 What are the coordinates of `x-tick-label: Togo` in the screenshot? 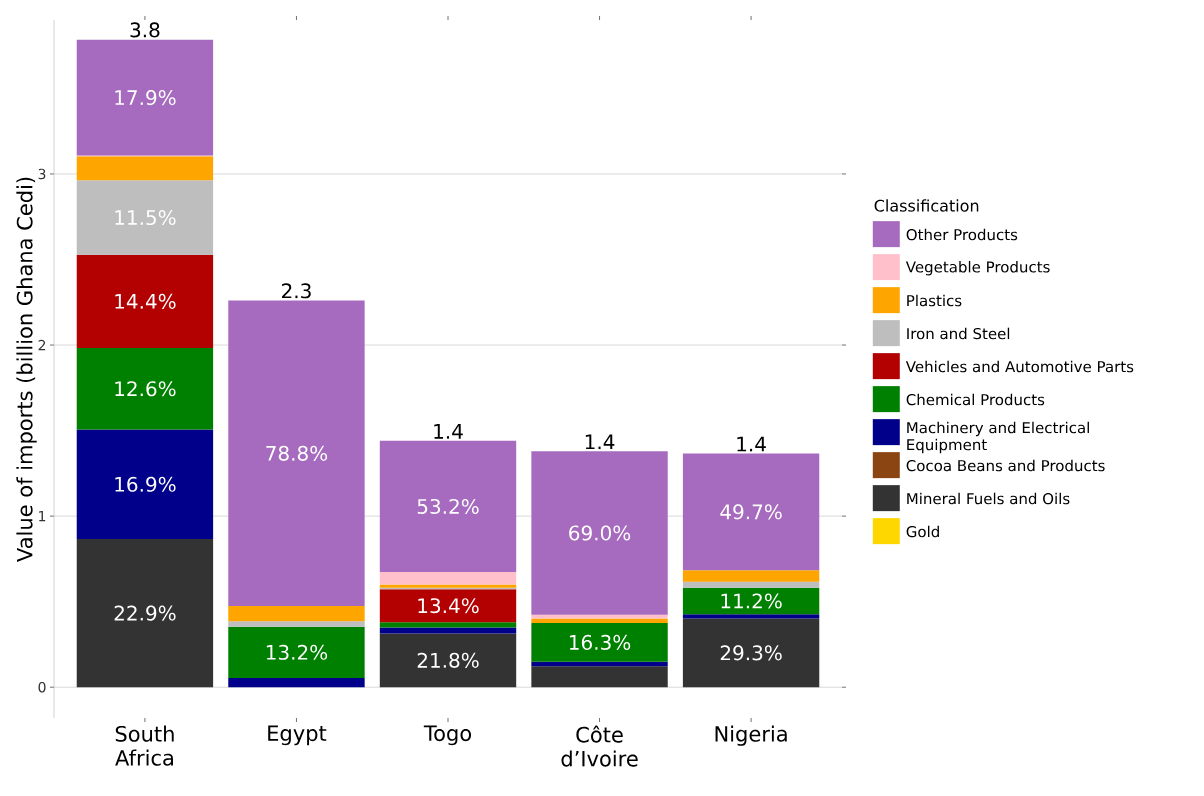 It's located at (447, 735).